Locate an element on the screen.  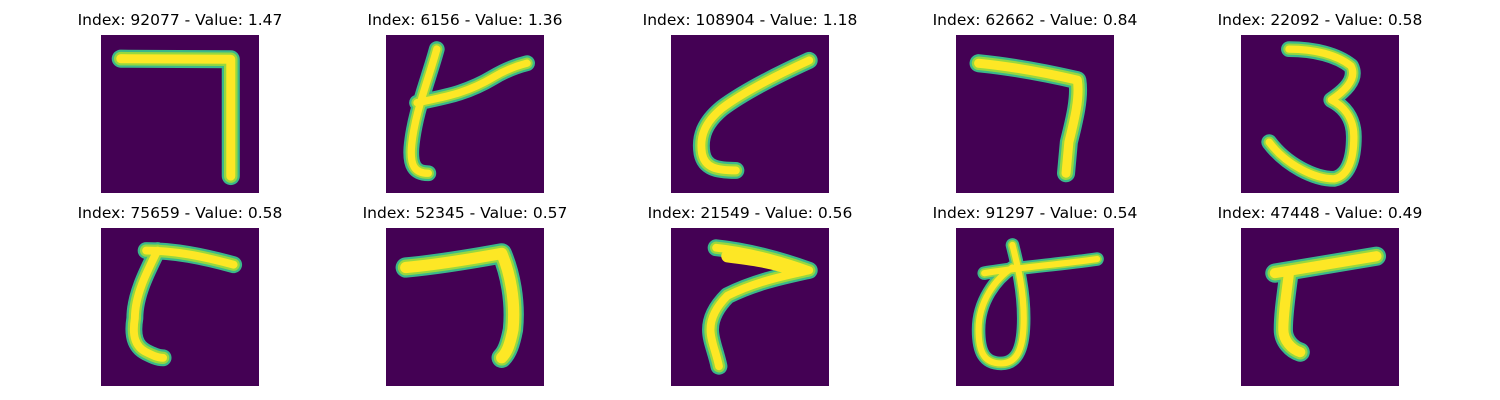
panel-title: Index: 52345 - Value: 0.57 is located at coordinates (465, 213).